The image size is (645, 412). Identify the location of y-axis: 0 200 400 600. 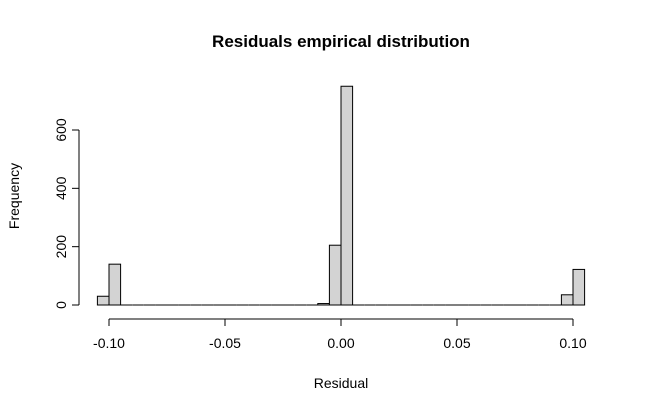
(66, 213).